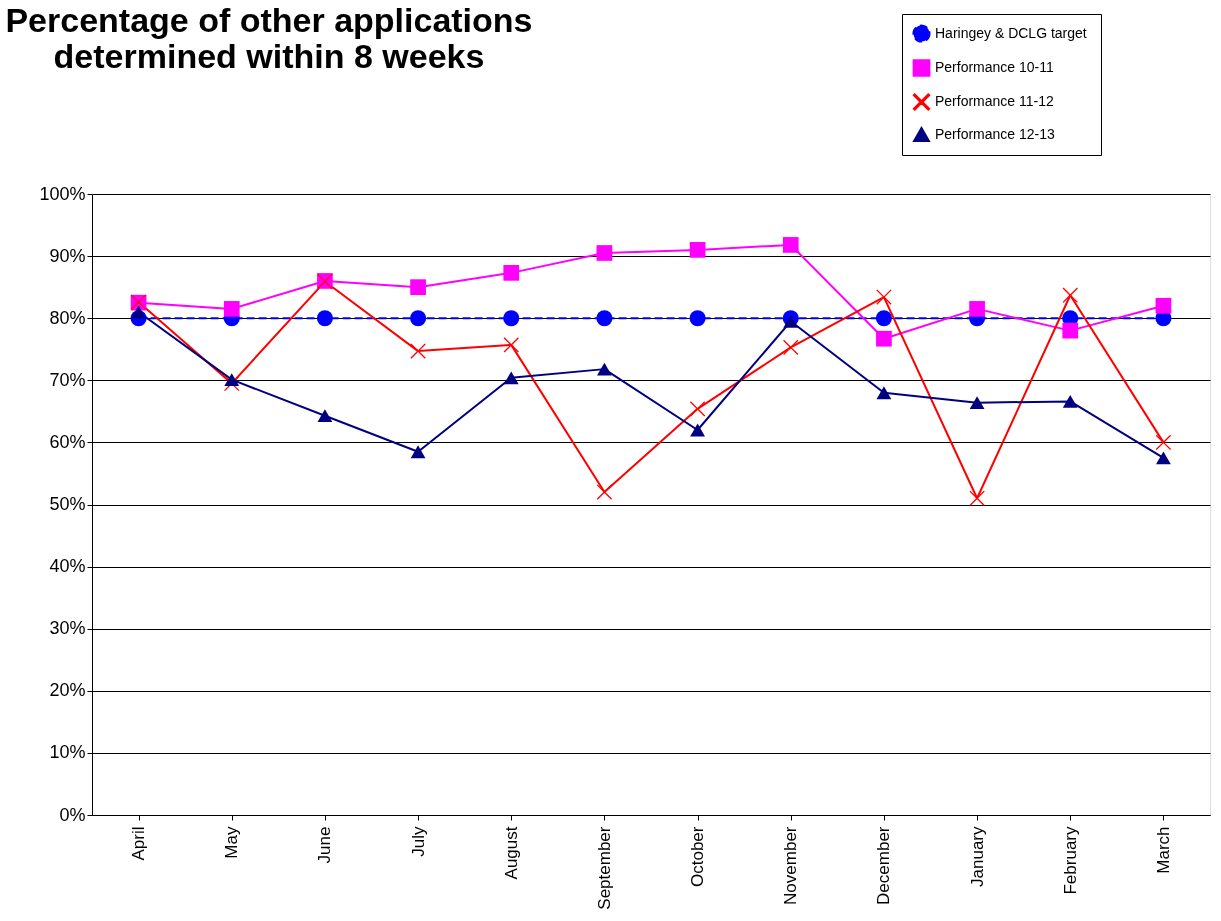 The height and width of the screenshot is (921, 1221). I want to click on legend-label: Performance 10-11, so click(995, 67).